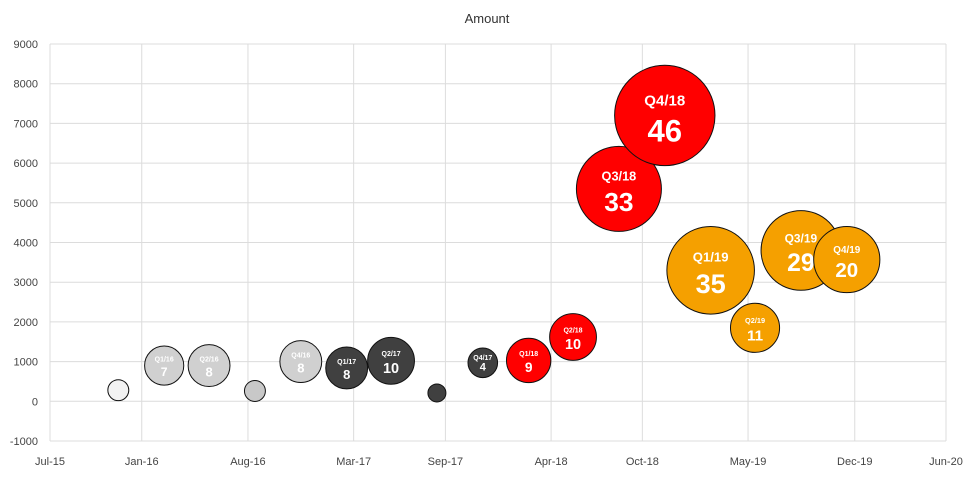 Image resolution: width=974 pixels, height=479 pixels. Describe the element at coordinates (445, 462) in the screenshot. I see `x-tick-label: Sep-17` at that location.